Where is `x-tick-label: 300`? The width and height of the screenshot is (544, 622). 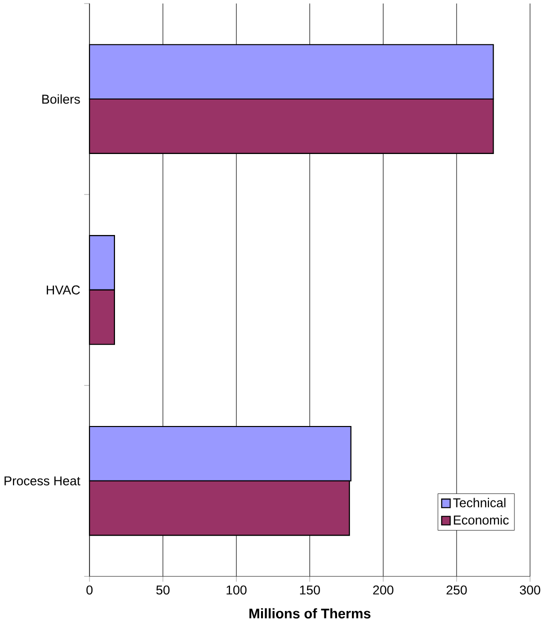
x-tick-label: 300 is located at coordinates (530, 590).